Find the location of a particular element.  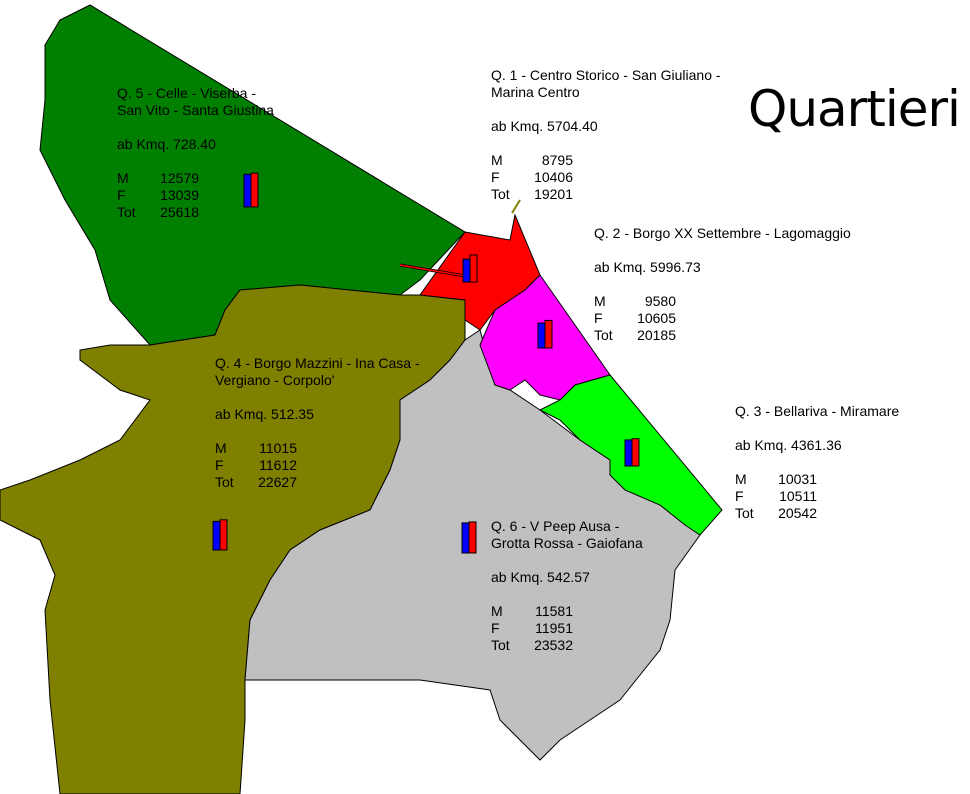

female-value: 11612 is located at coordinates (278, 465).